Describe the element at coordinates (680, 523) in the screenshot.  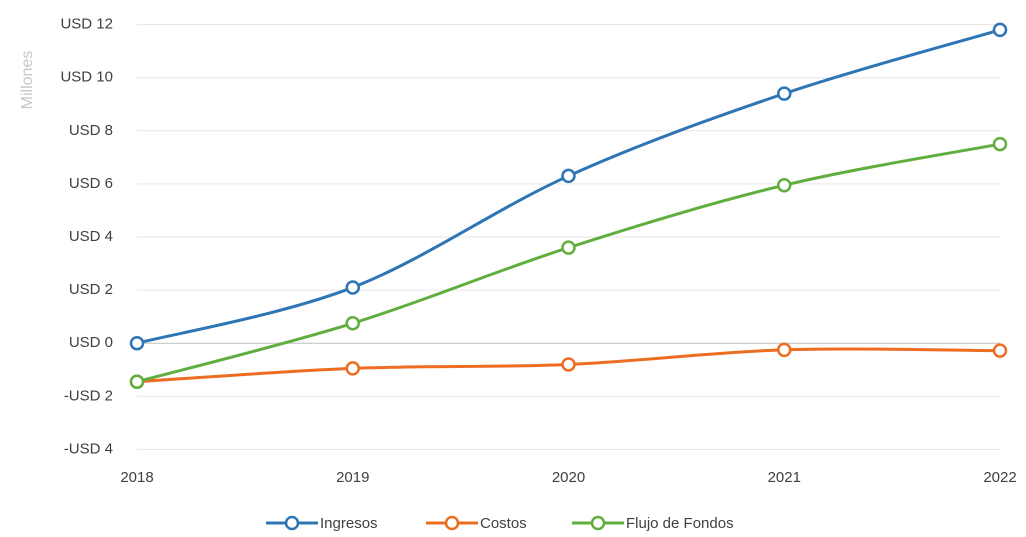
I see `legend-label: Flujo de Fondos` at that location.